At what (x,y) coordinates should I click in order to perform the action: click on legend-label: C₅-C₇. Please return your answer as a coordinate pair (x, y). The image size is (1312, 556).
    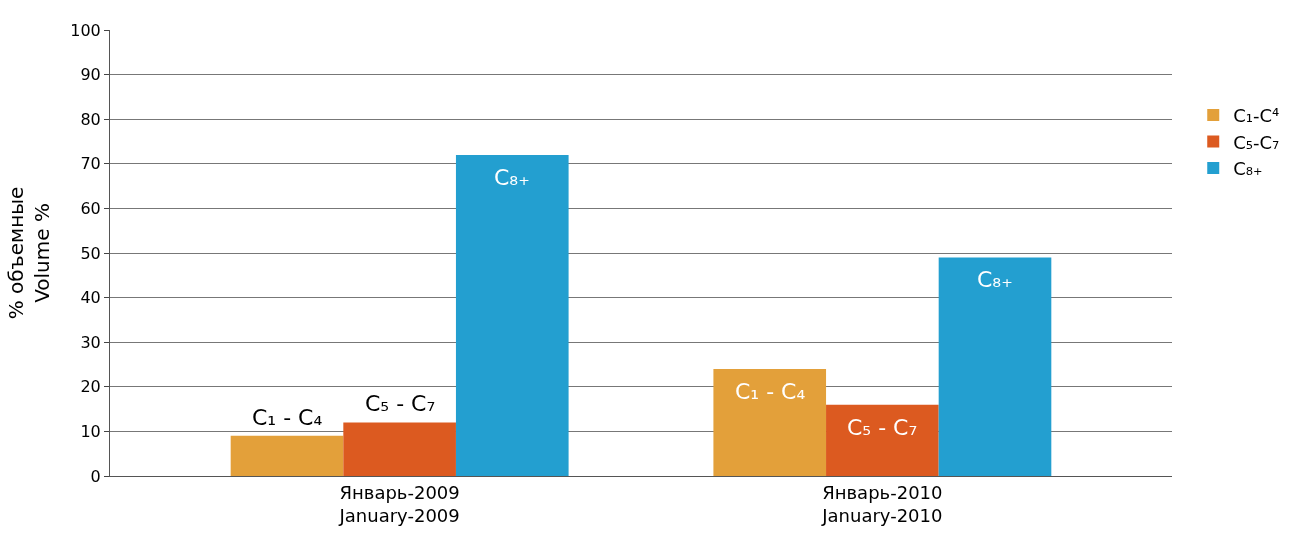
    Looking at the image, I should click on (1256, 142).